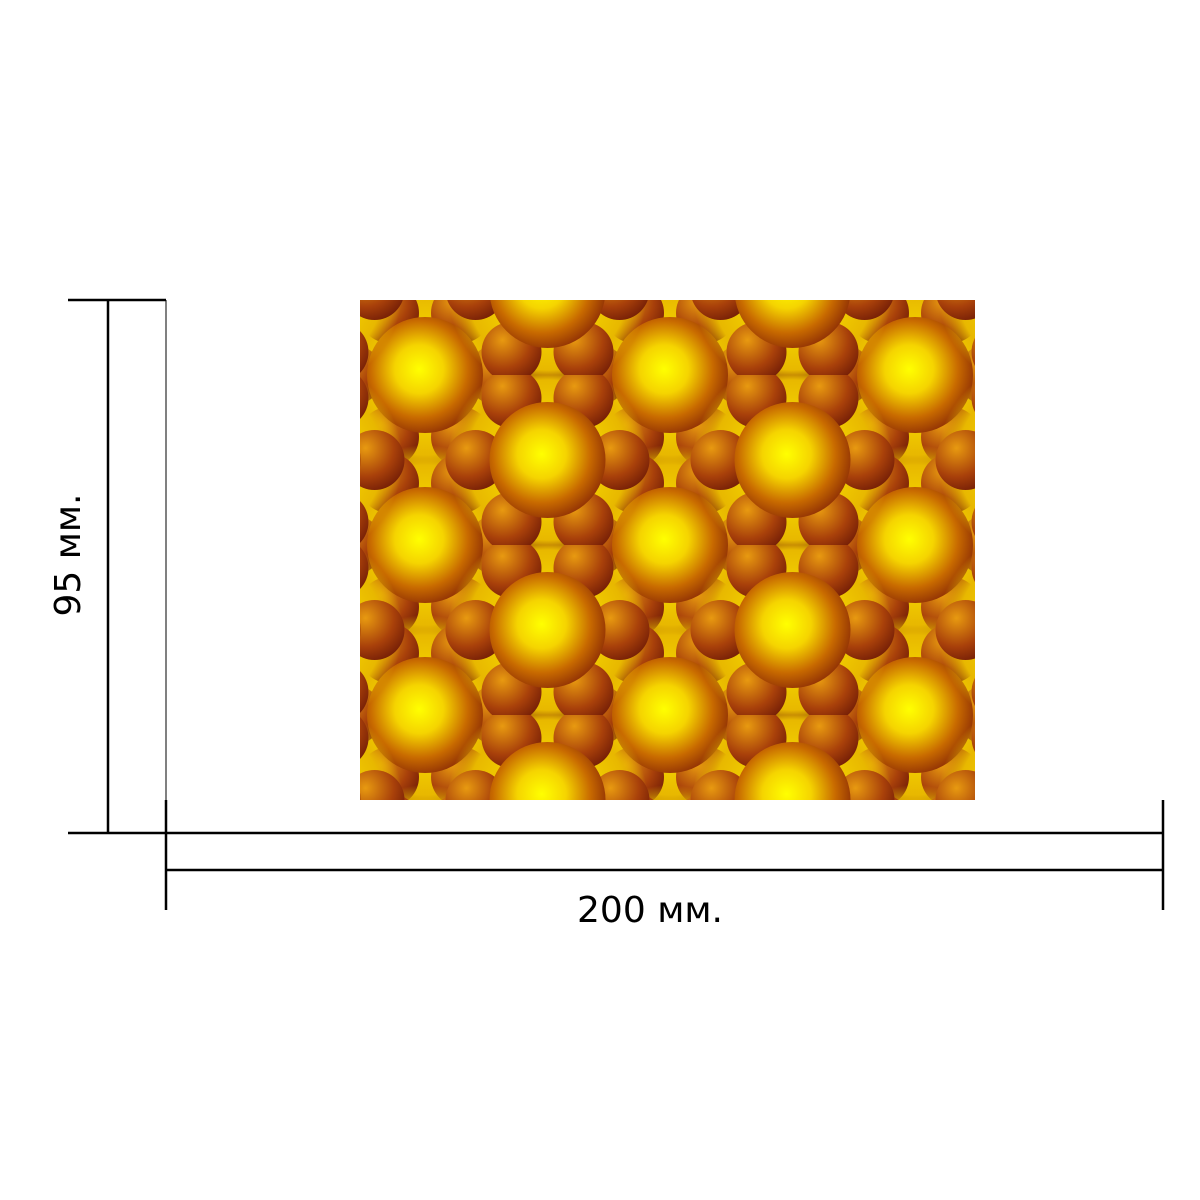  I want to click on height-label: 95 мм., so click(68, 554).